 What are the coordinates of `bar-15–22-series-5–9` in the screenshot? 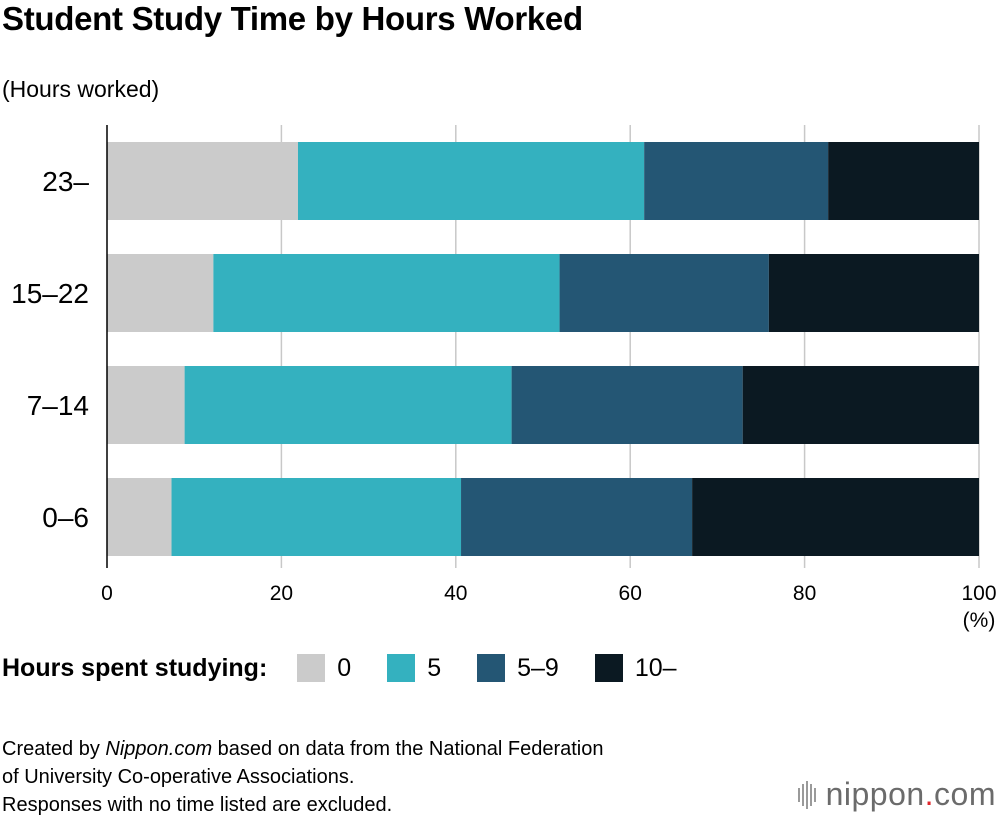 It's located at (664, 293).